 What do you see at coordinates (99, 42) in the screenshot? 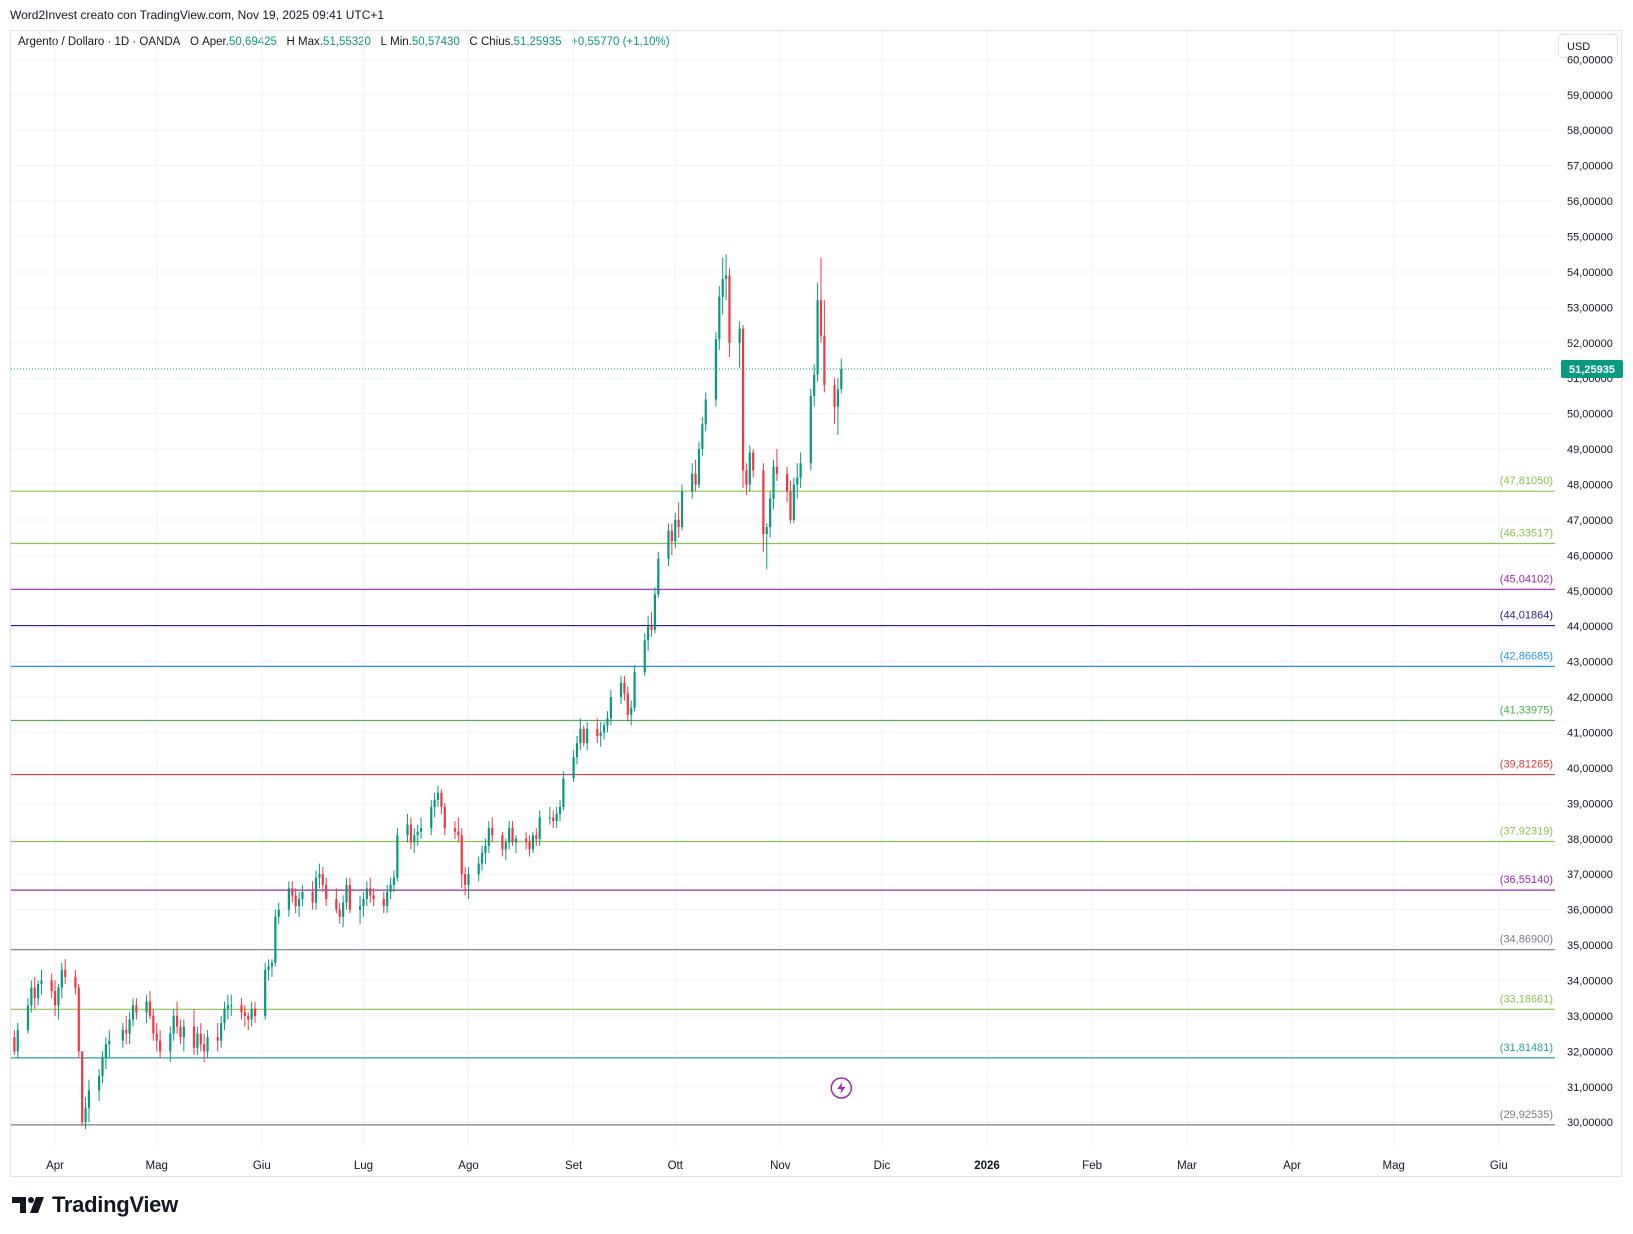
I see `legend-symbol: Argento / Dollaro · 1D · OANDA` at bounding box center [99, 42].